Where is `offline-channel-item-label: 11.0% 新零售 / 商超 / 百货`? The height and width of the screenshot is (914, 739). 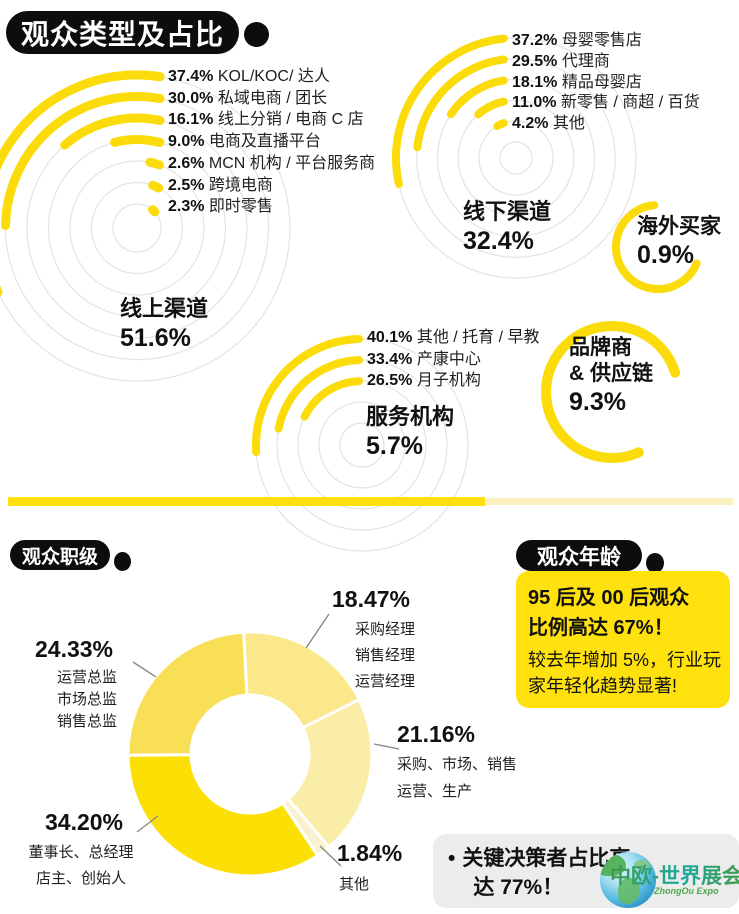
offline-channel-item-label: 11.0% 新零售 / 商超 / 百货 is located at coordinates (606, 103).